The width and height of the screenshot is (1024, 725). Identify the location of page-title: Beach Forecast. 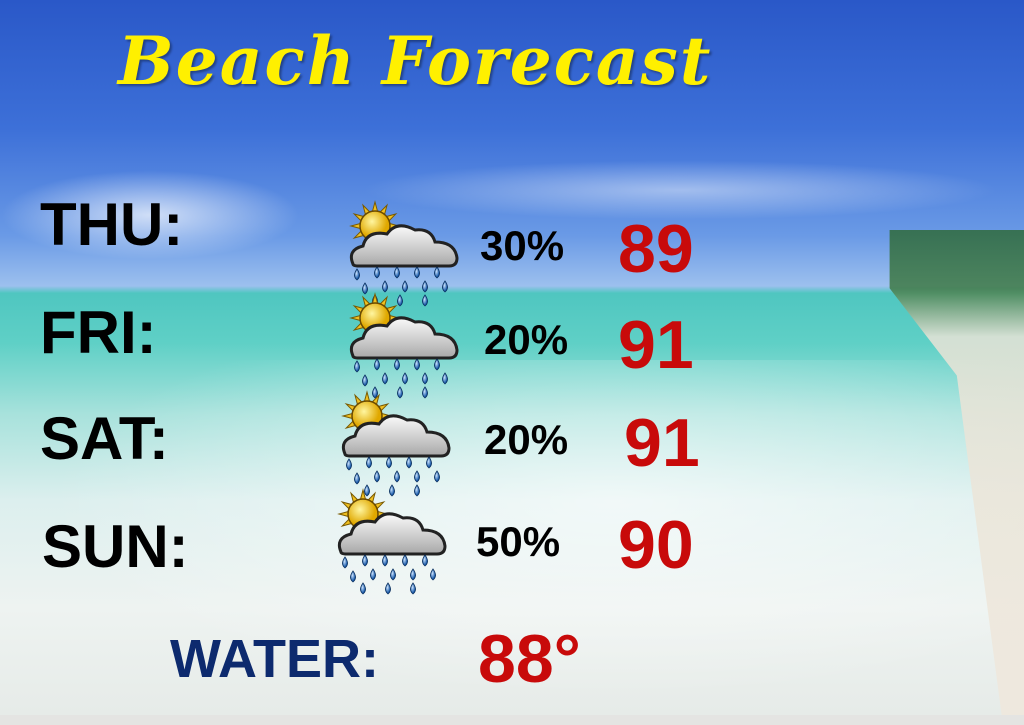
(415, 61).